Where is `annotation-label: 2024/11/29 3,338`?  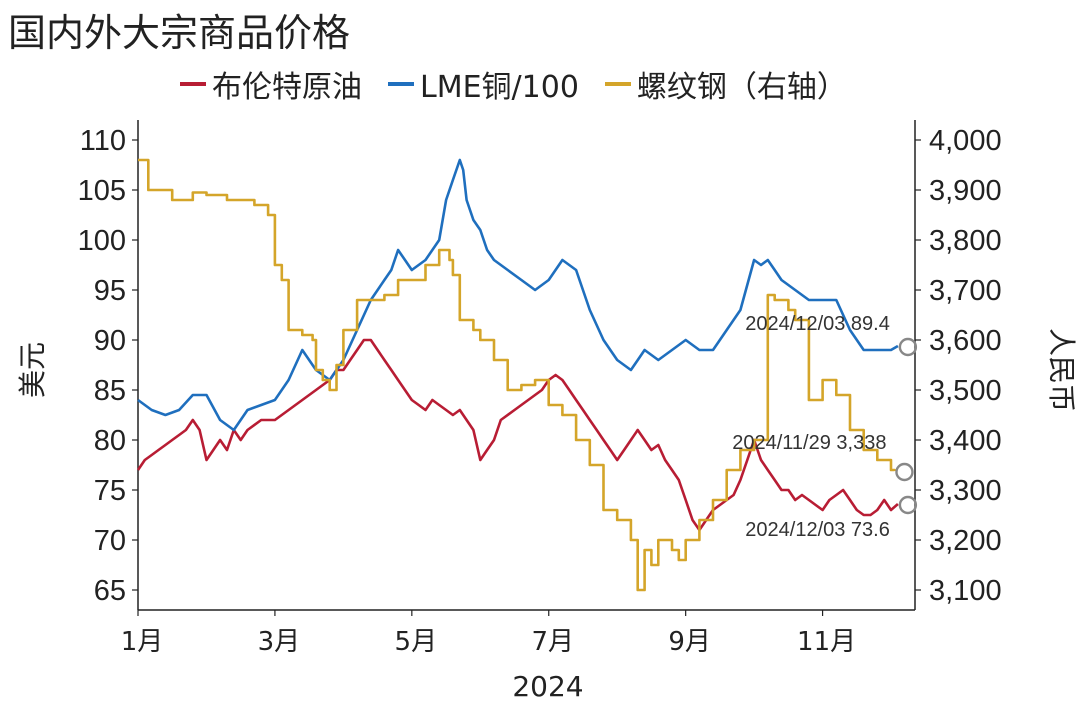 annotation-label: 2024/11/29 3,338 is located at coordinates (809, 443).